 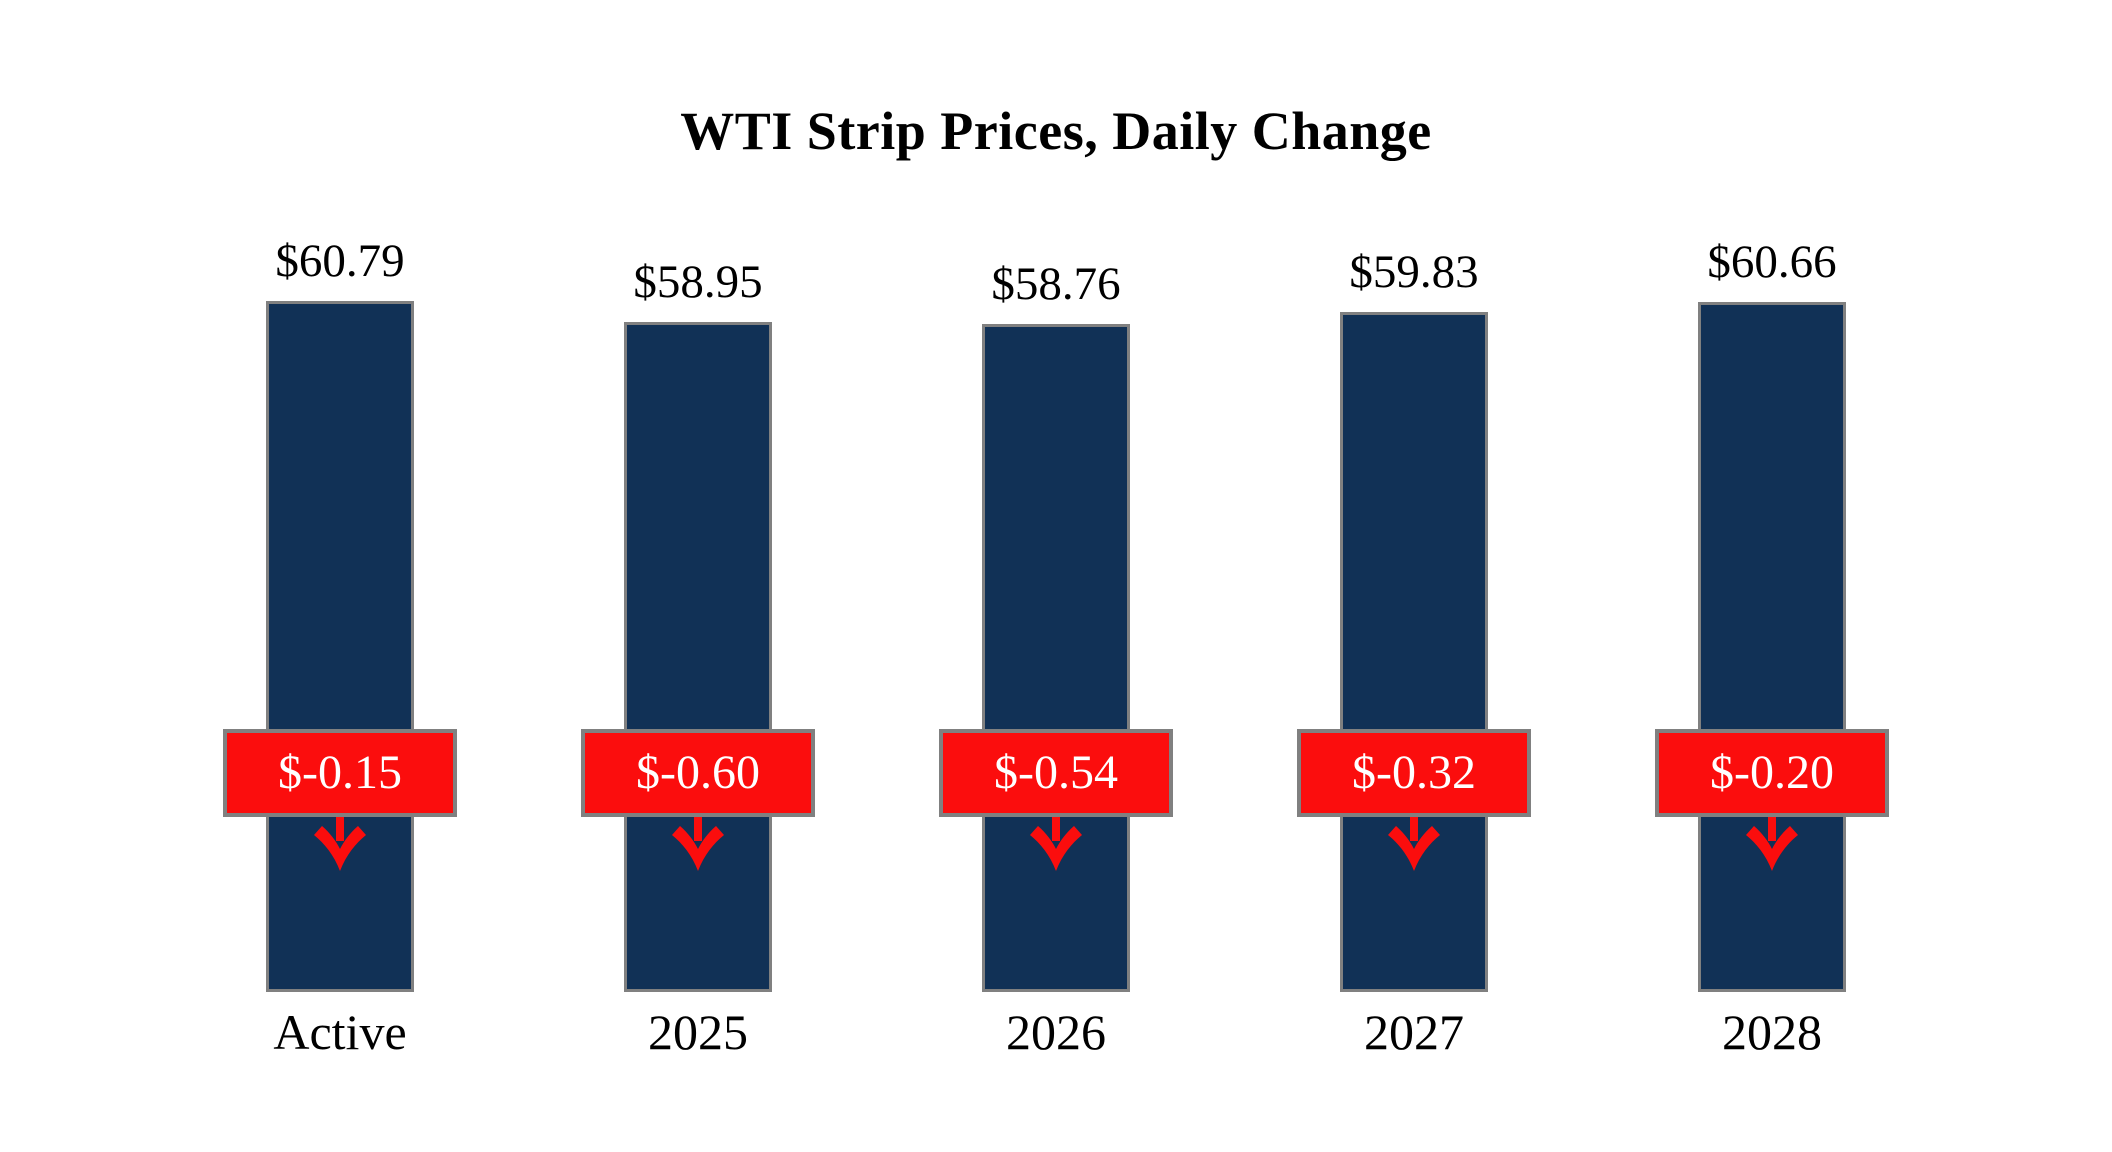 I want to click on bar-group: $59.83 $-0.32, so click(x=1414, y=617).